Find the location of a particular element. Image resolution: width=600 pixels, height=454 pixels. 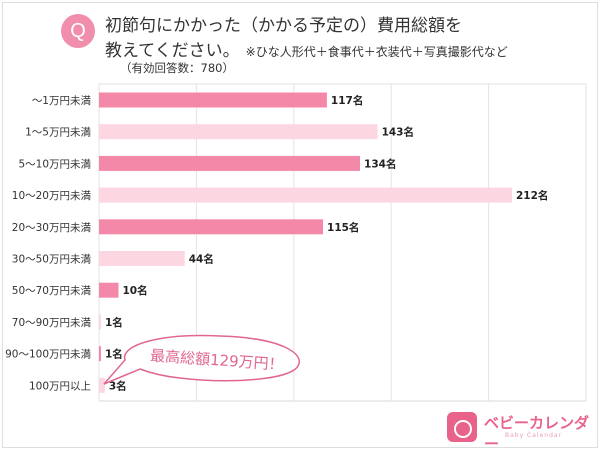

logo-subtext: Baby Calendar is located at coordinates (534, 435).